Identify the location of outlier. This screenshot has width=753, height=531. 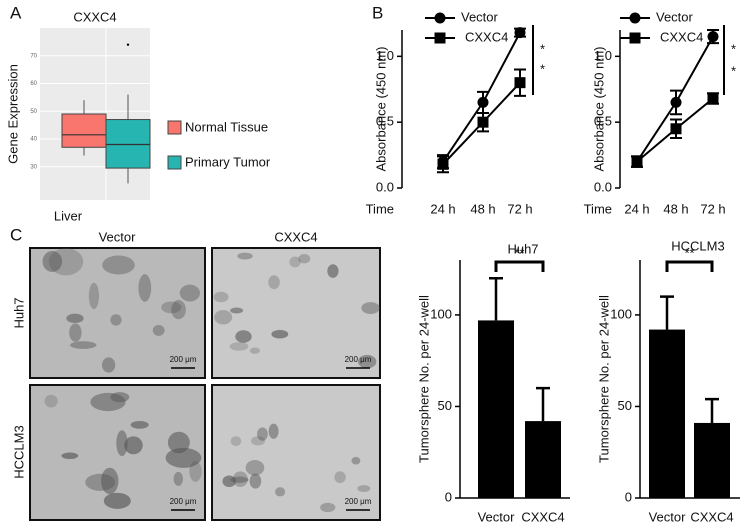
(128, 44).